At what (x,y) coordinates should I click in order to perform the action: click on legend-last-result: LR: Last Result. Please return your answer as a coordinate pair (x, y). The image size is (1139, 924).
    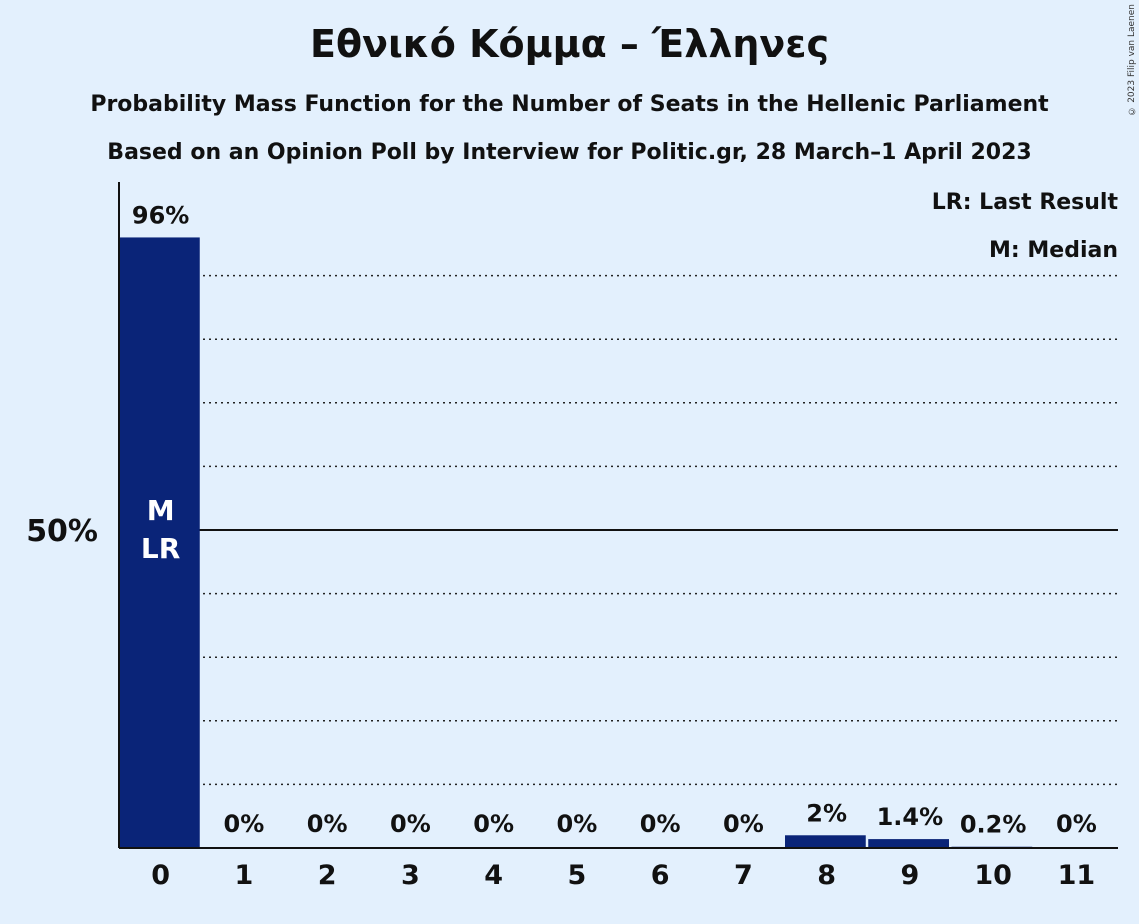
    Looking at the image, I should click on (1025, 202).